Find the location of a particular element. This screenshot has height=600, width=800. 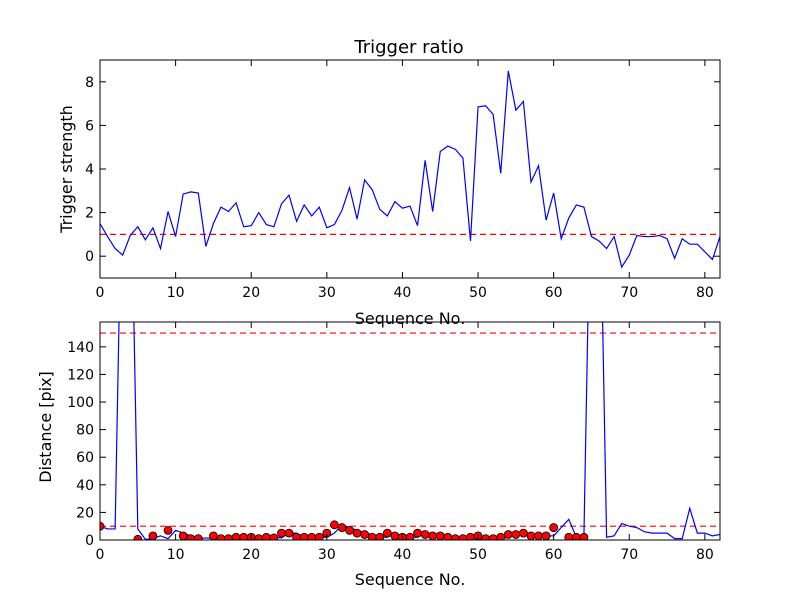

top-xtick-label: 10 is located at coordinates (176, 293).